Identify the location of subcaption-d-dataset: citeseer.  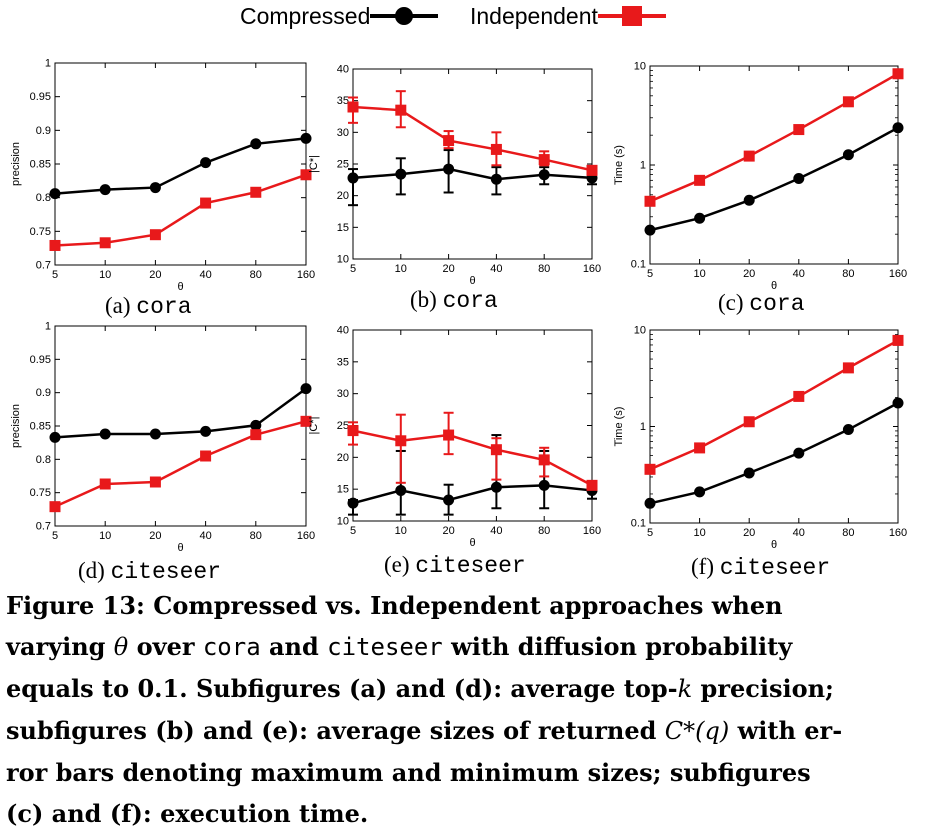
(165, 572).